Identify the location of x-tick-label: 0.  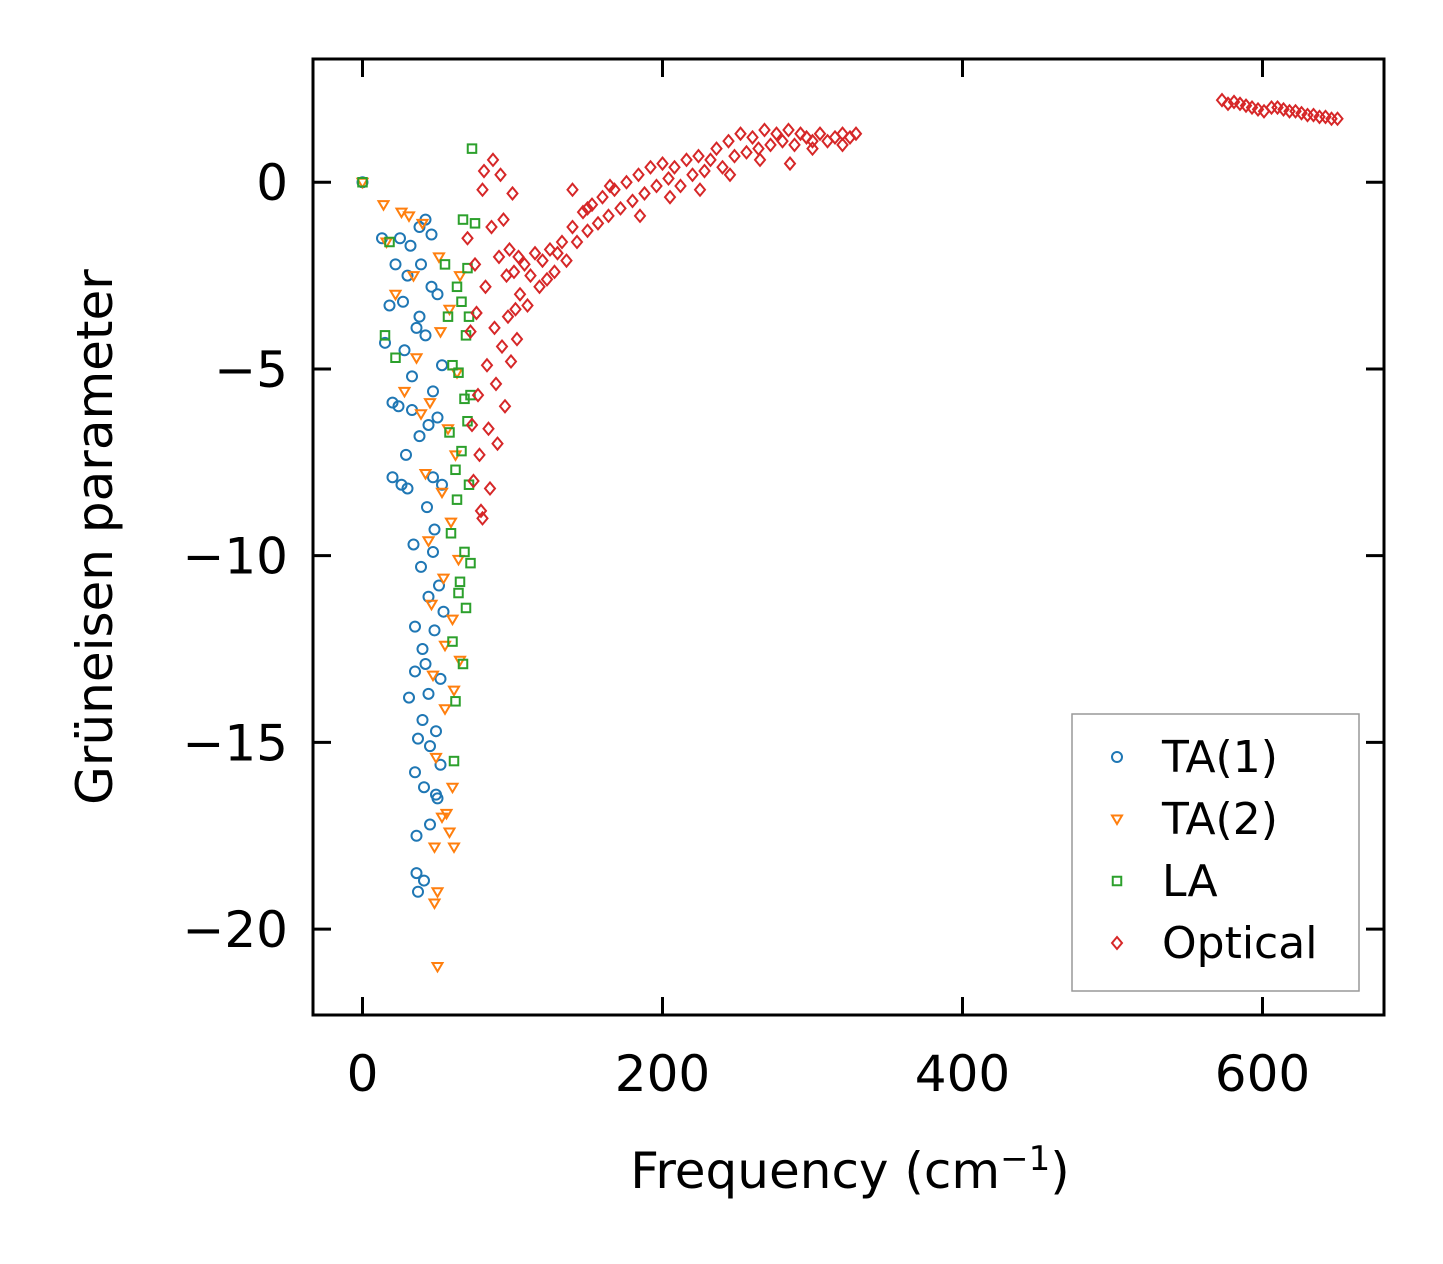
(363, 1074).